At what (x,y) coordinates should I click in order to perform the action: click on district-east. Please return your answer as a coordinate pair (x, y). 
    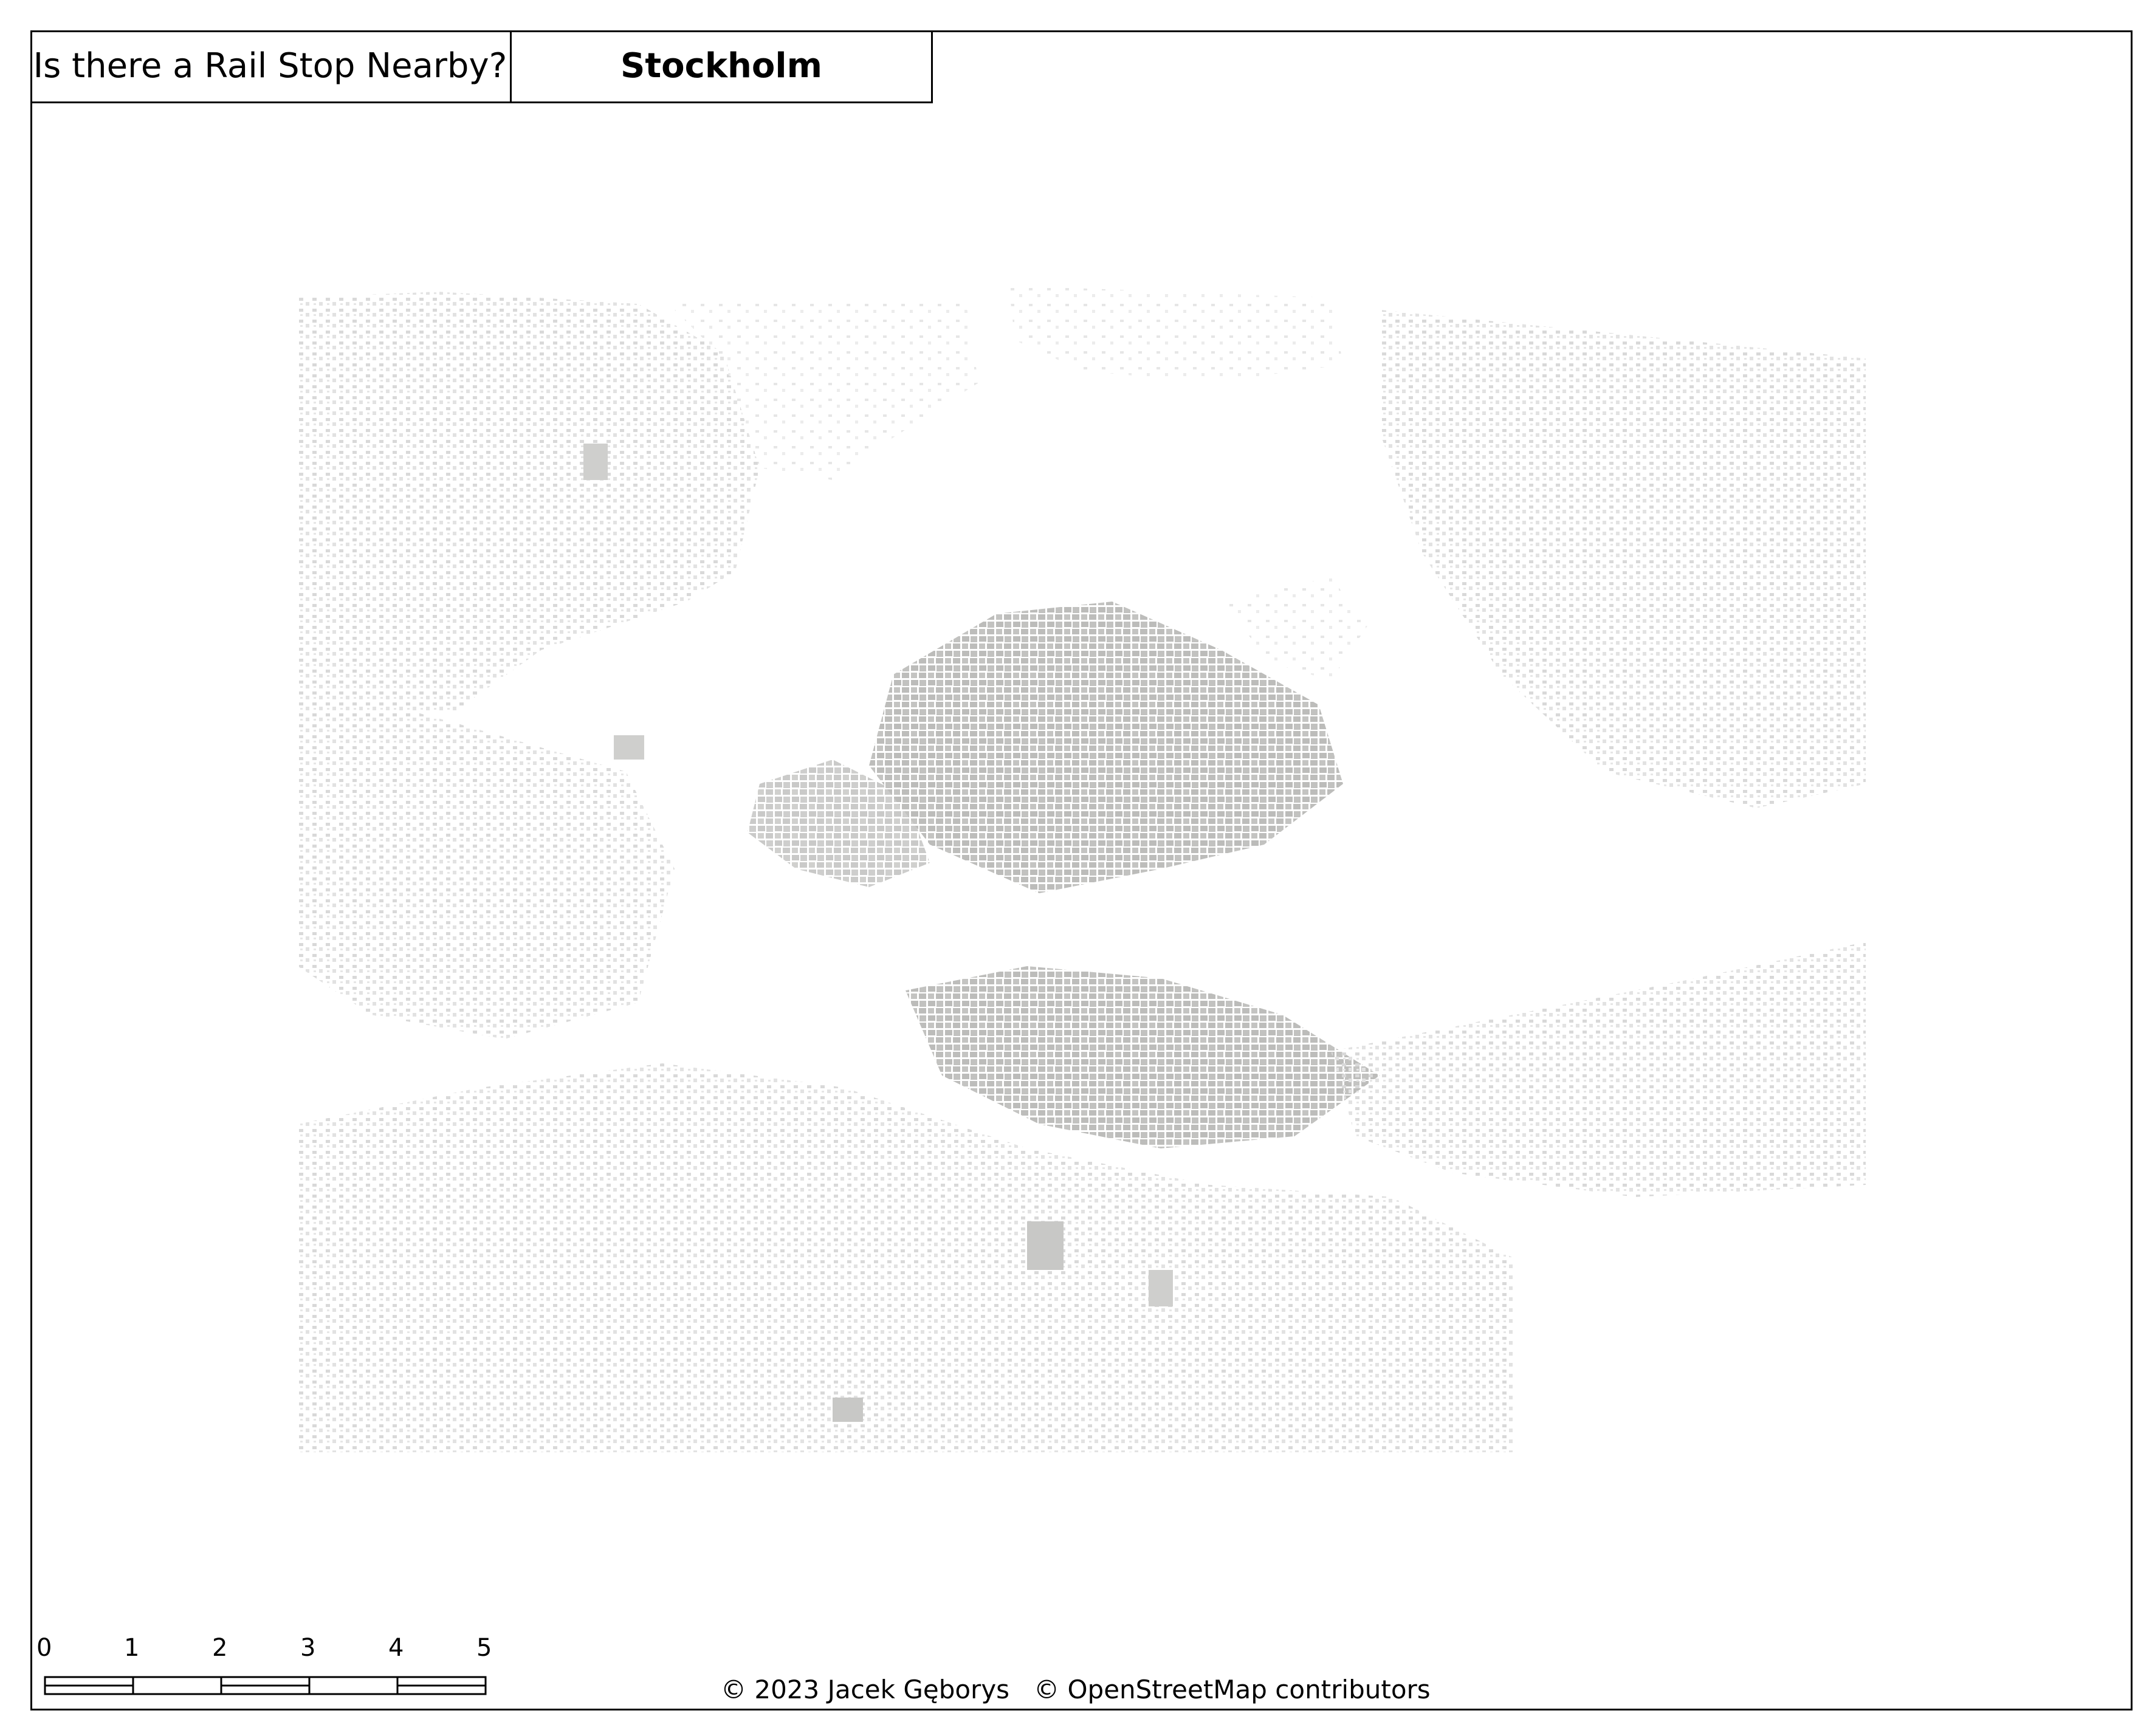
    Looking at the image, I should click on (1623, 559).